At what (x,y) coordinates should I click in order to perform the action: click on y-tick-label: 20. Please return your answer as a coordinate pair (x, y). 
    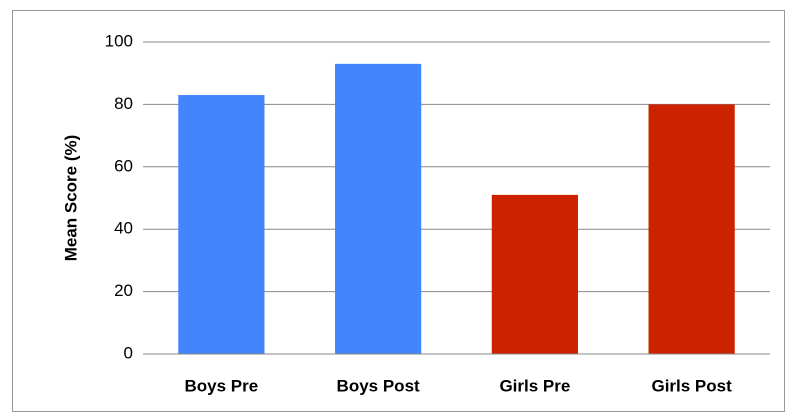
    Looking at the image, I should click on (123, 290).